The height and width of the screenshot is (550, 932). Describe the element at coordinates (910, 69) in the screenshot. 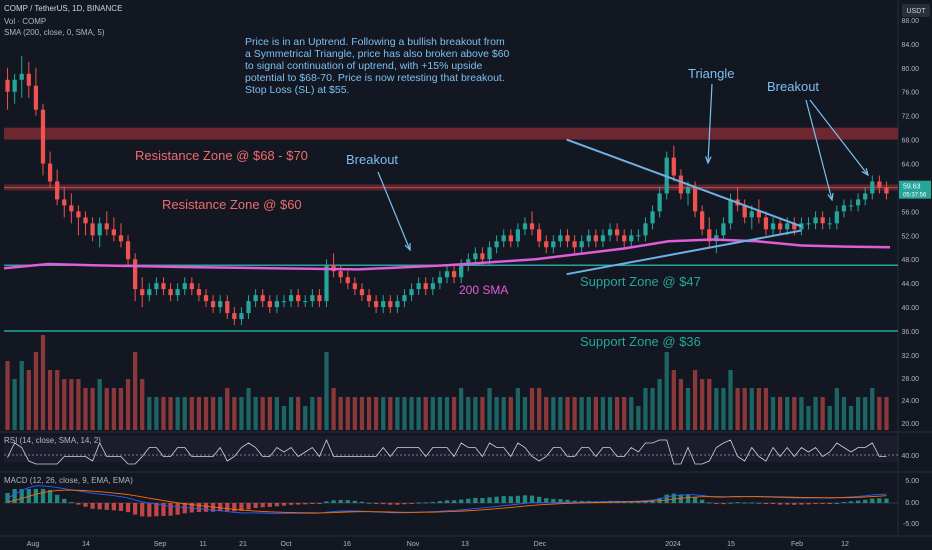

I see `price-tick-label: 80.00` at that location.